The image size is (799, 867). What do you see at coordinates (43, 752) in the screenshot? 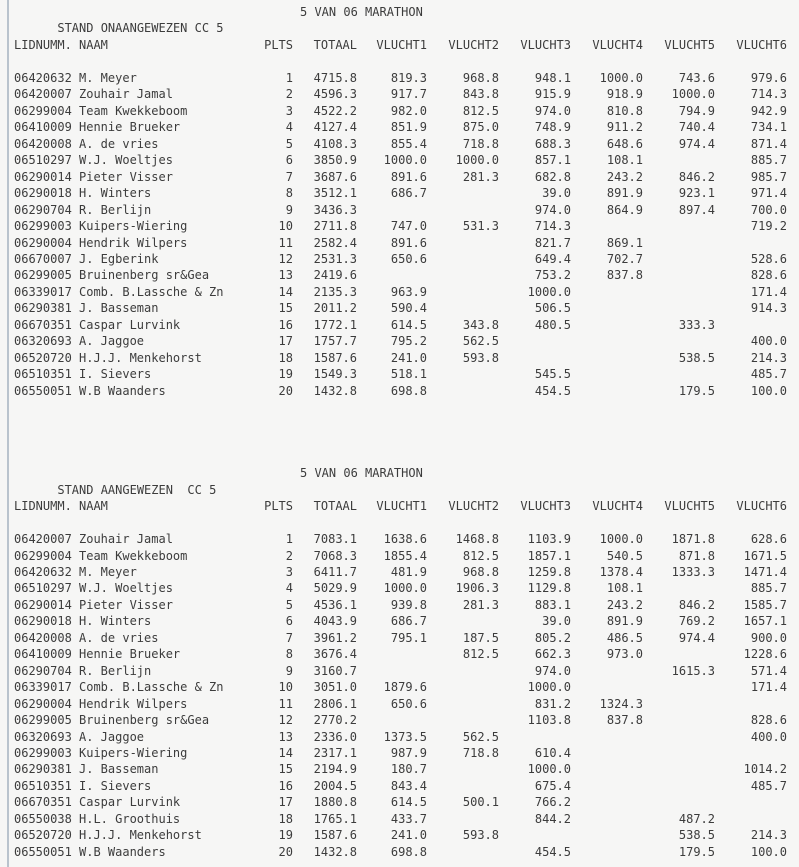
I see `cell-lidnummer: 06299003` at bounding box center [43, 752].